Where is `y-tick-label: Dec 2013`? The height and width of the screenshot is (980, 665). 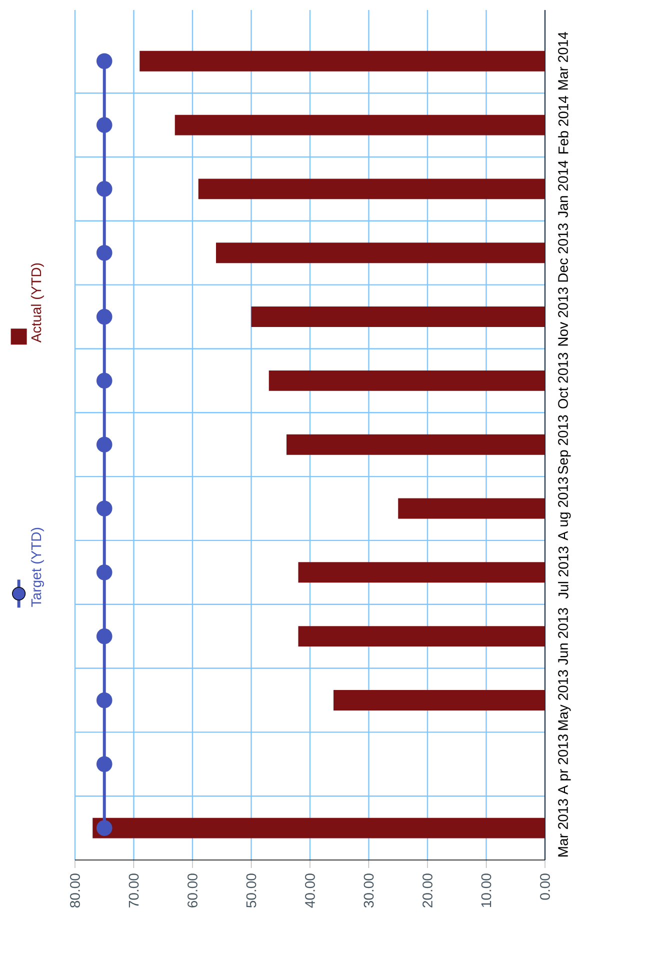
y-tick-label: Dec 2013 is located at coordinates (563, 253).